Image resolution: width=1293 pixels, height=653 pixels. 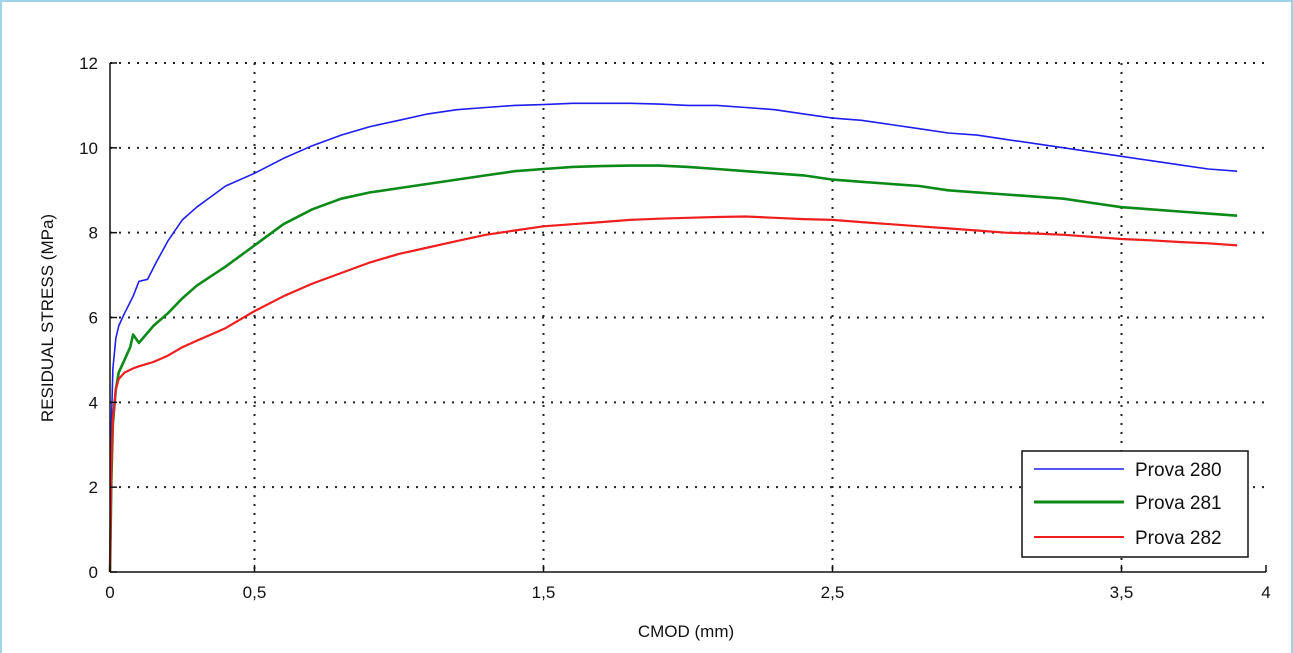 I want to click on y-tick-label: 12, so click(x=88, y=63).